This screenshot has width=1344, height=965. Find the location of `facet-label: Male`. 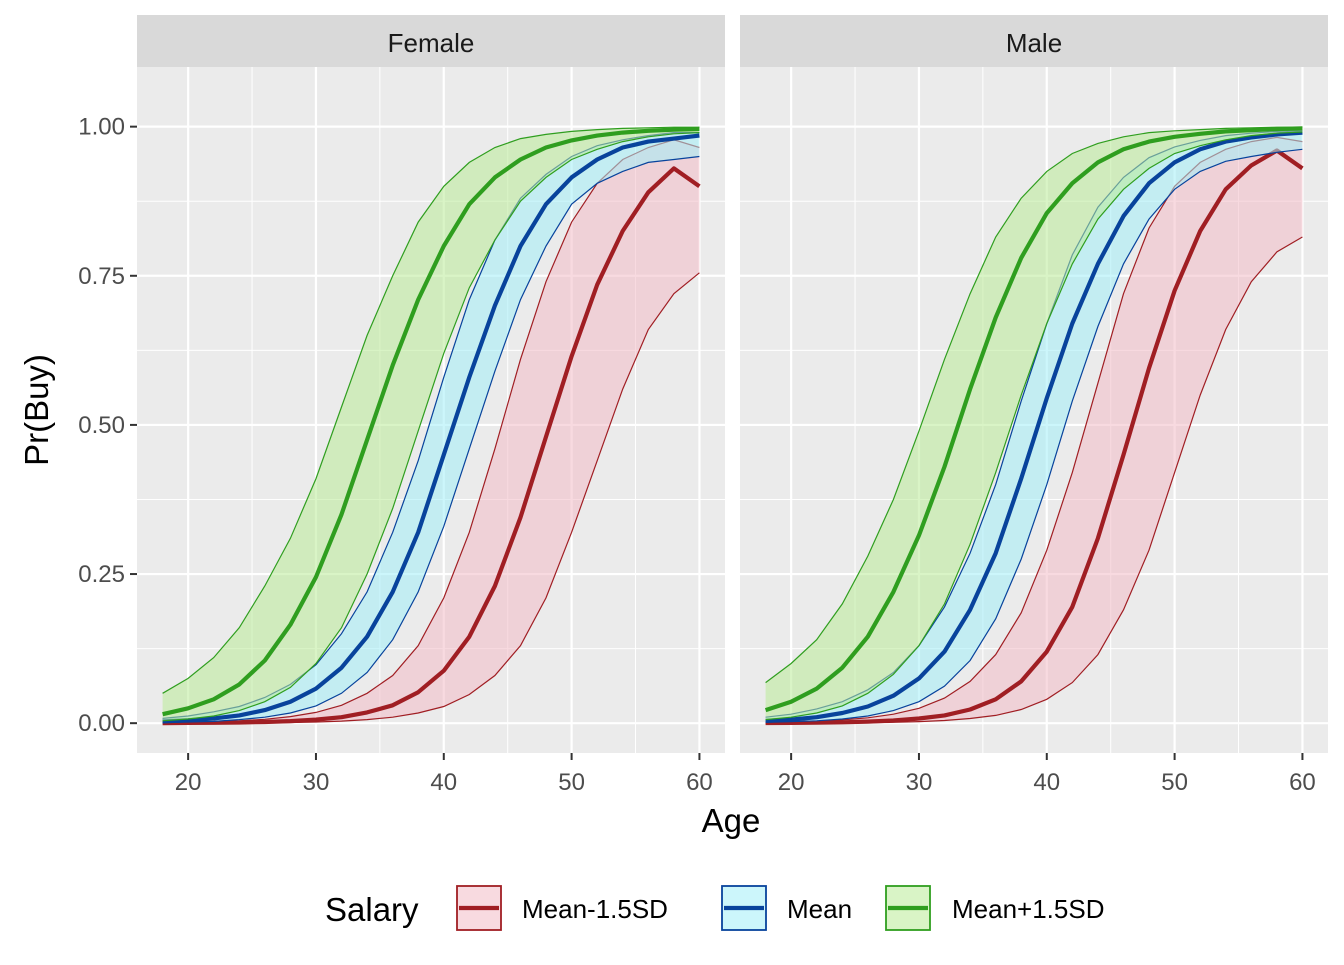

facet-label: Male is located at coordinates (1034, 43).